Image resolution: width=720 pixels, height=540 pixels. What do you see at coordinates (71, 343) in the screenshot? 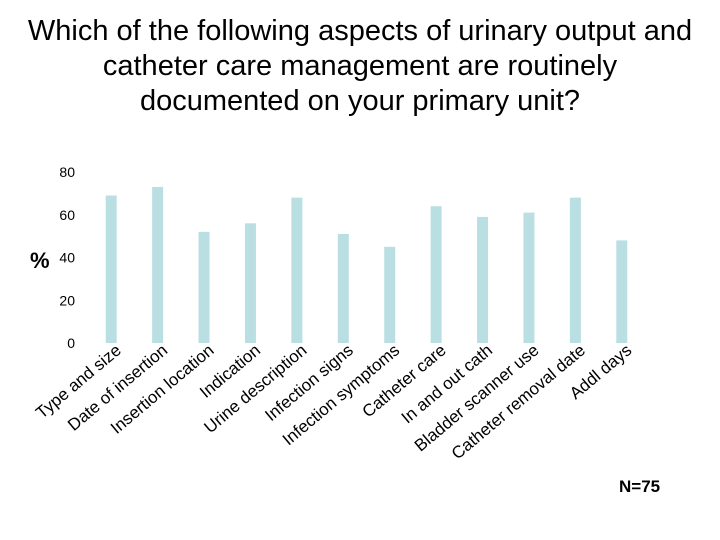
I see `y-tick-label: 0` at bounding box center [71, 343].